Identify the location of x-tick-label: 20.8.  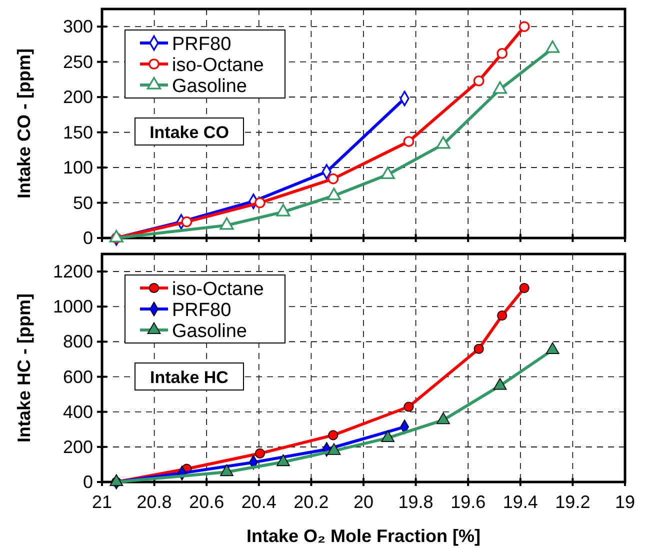
(154, 502).